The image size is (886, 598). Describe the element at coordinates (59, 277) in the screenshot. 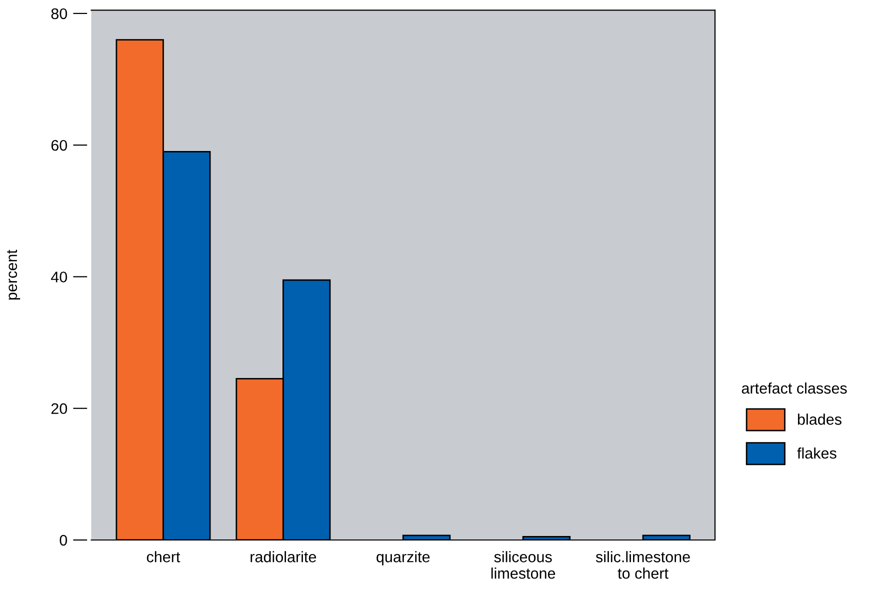

I see `y-tick-label: 40` at that location.